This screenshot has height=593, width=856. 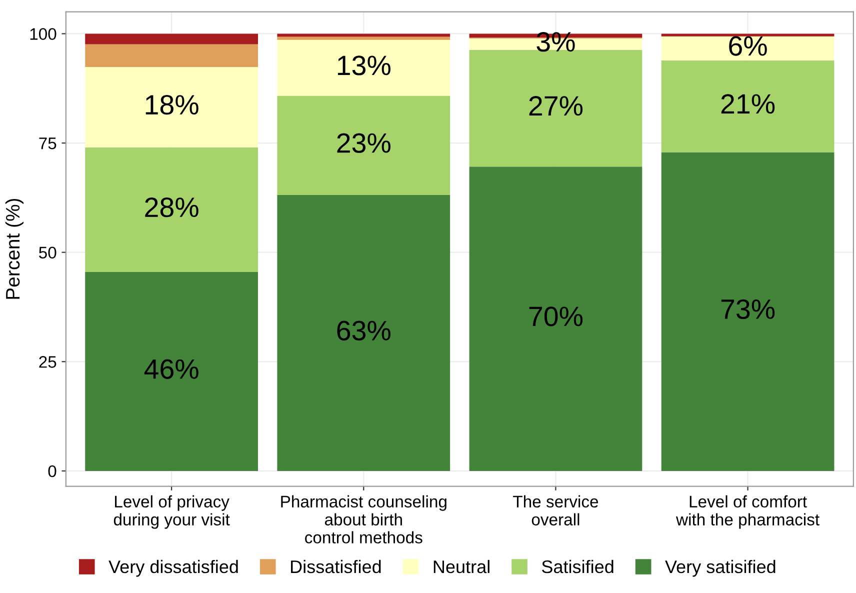 What do you see at coordinates (555, 510) in the screenshot?
I see `x-tick-label: The service overall` at bounding box center [555, 510].